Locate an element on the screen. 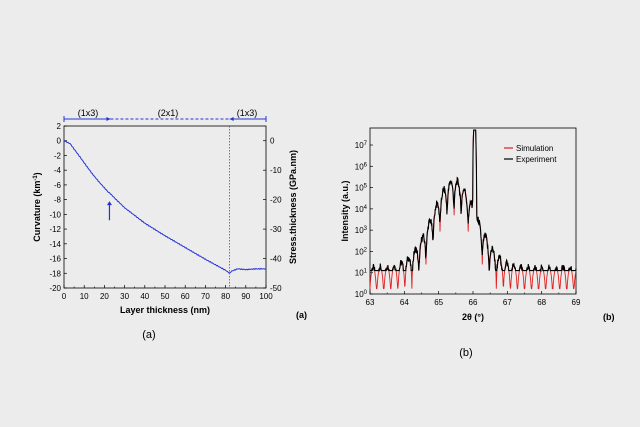 Image resolution: width=640 pixels, height=427 pixels. x-tick-label-a: 50 is located at coordinates (165, 296).